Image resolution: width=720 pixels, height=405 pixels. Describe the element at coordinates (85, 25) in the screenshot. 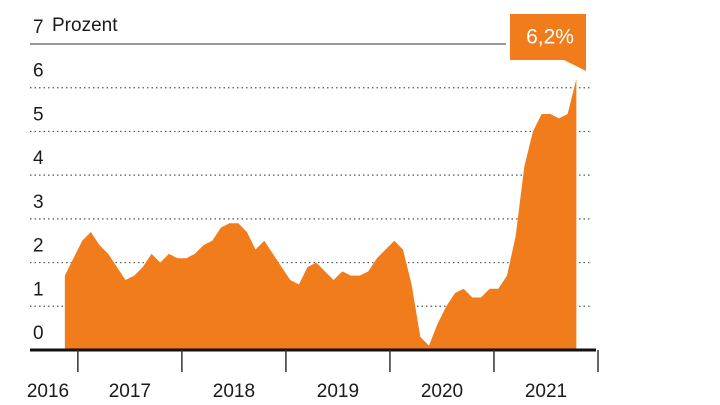

I see `y-axis-label: Prozent` at that location.